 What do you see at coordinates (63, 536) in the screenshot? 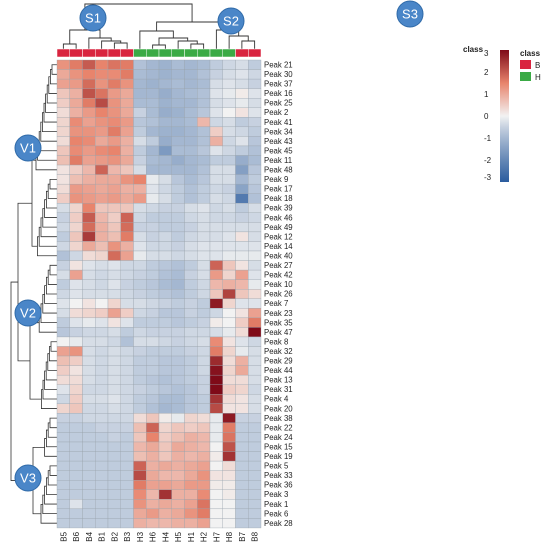
I see `column-label: B5` at bounding box center [63, 536].